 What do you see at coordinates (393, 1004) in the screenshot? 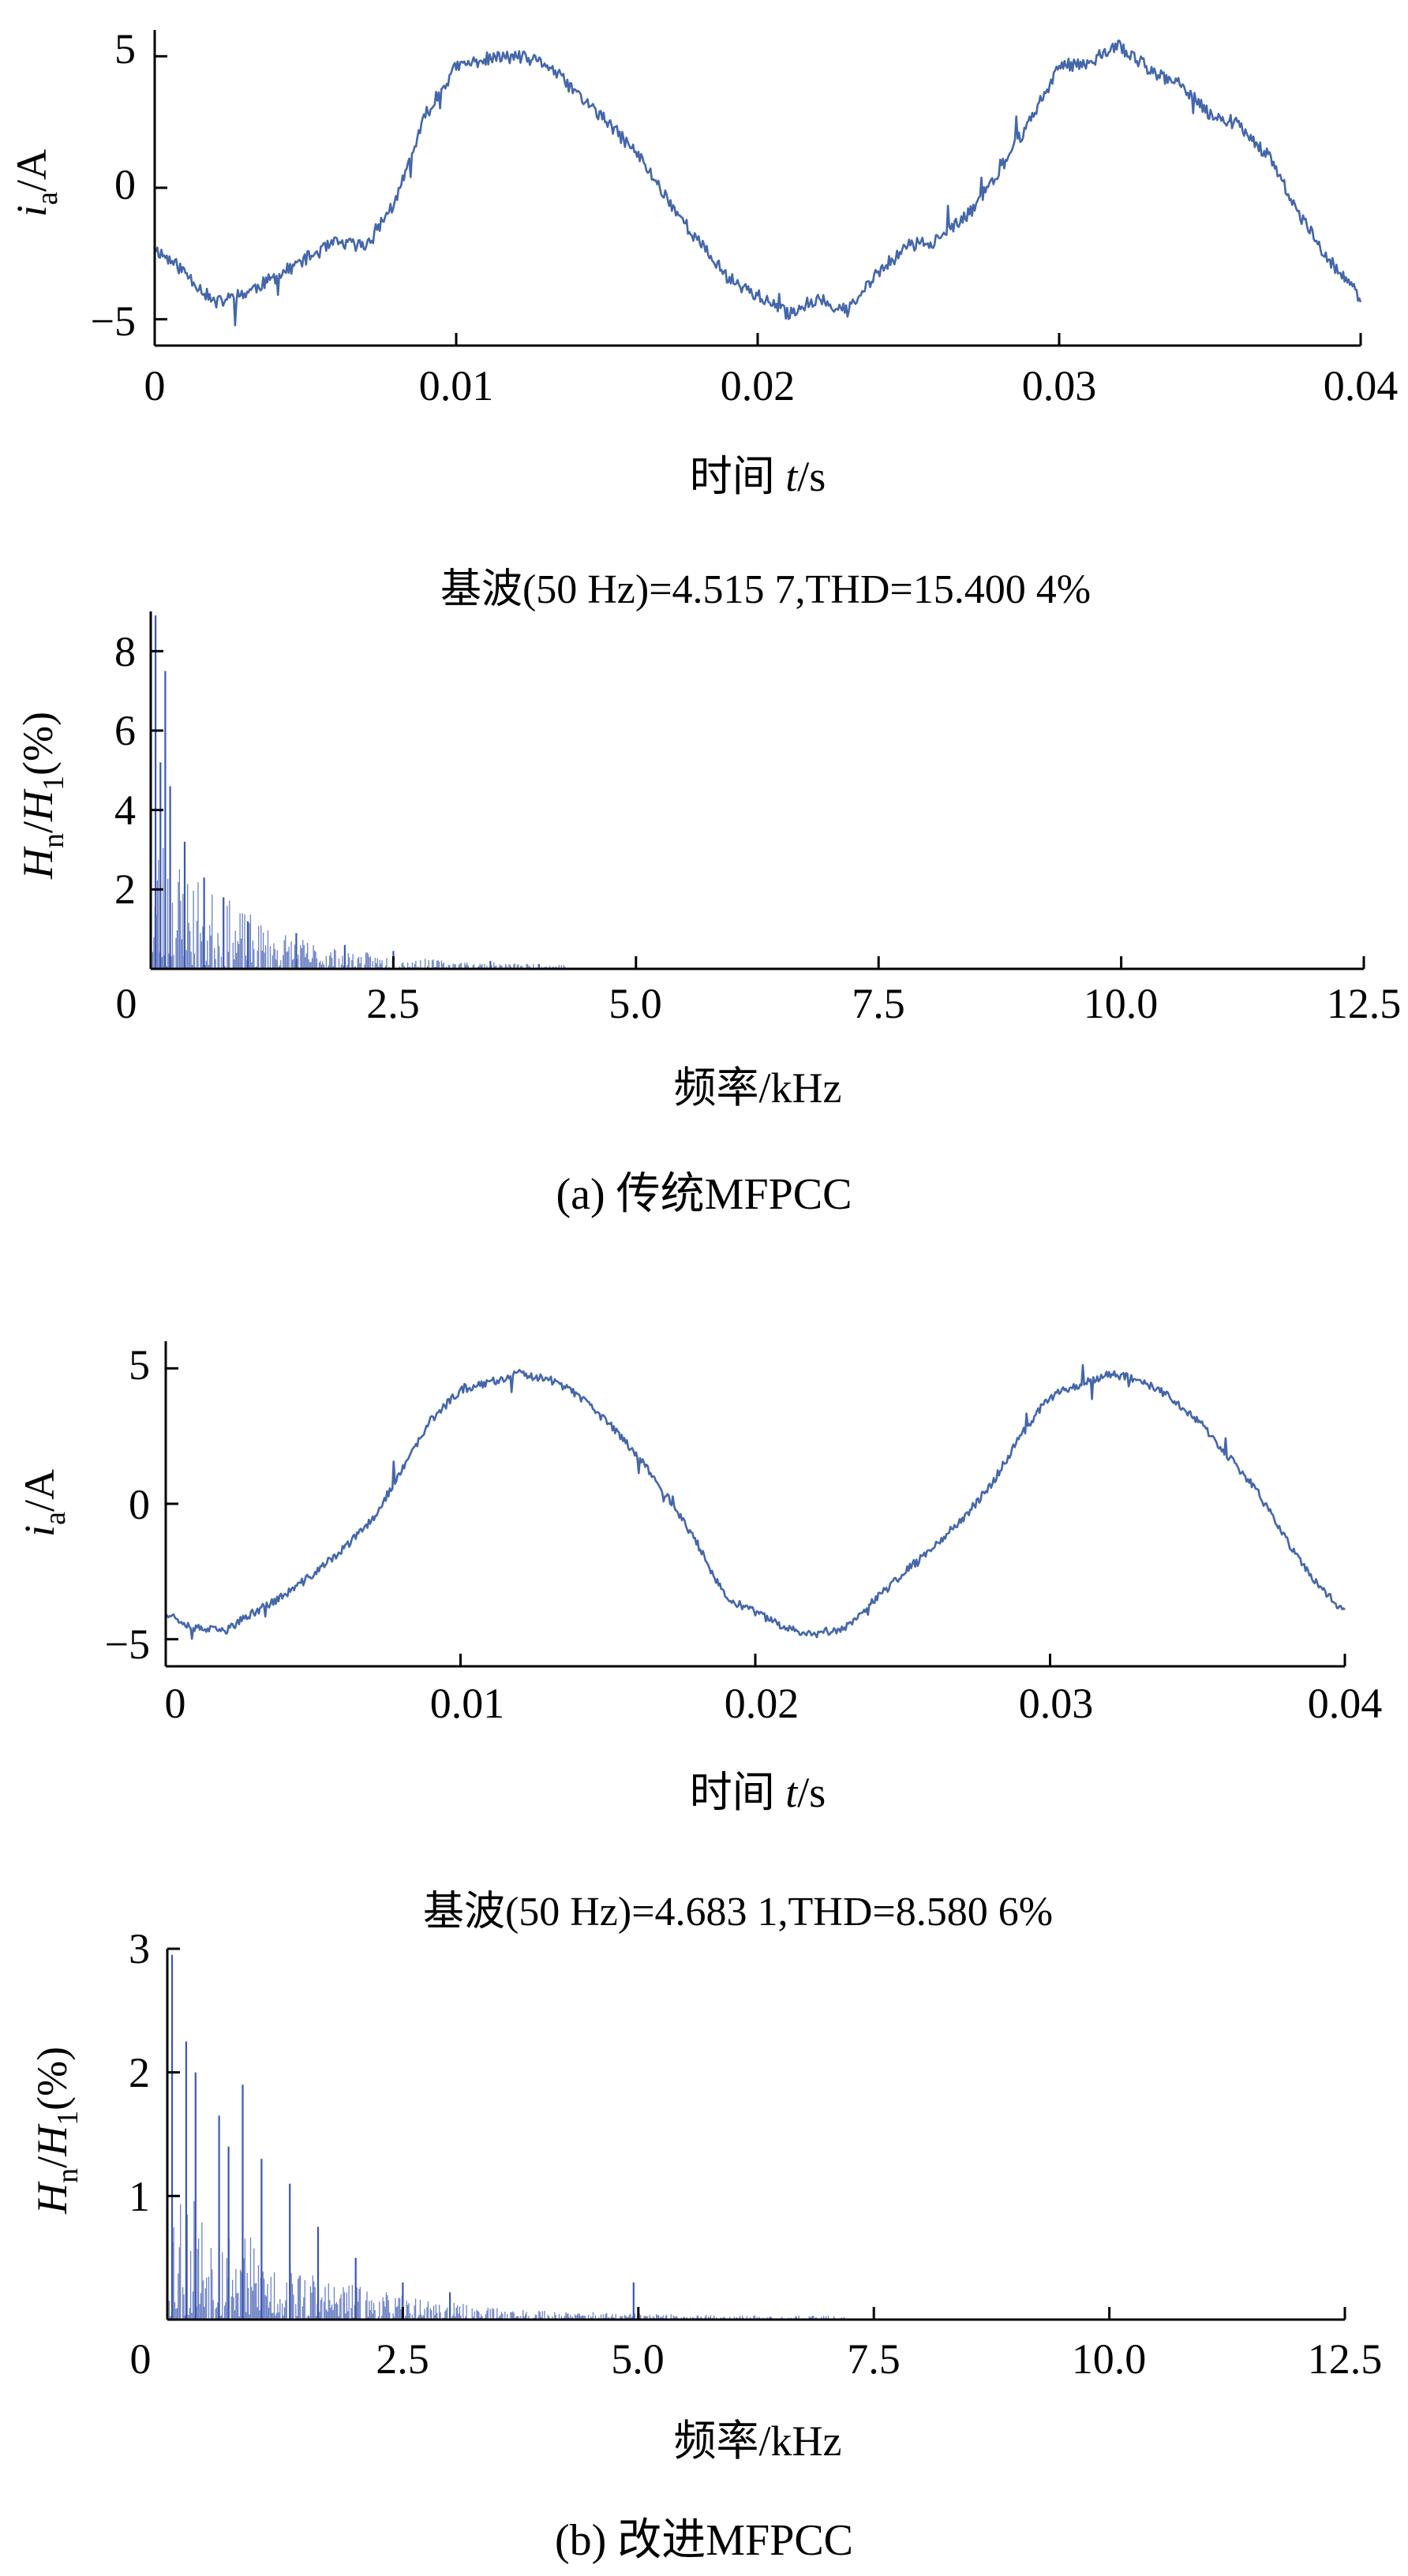
I see `panel-a-spectrum-xtick-2-5: 2.5` at bounding box center [393, 1004].